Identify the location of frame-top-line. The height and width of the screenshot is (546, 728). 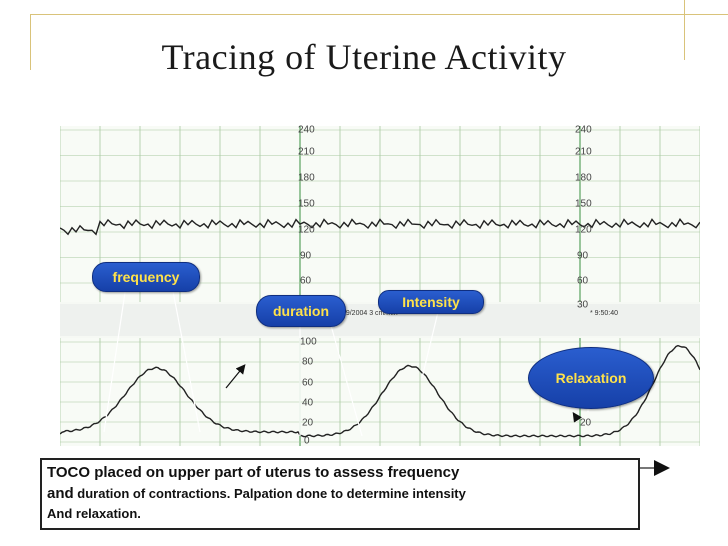
(379, 14).